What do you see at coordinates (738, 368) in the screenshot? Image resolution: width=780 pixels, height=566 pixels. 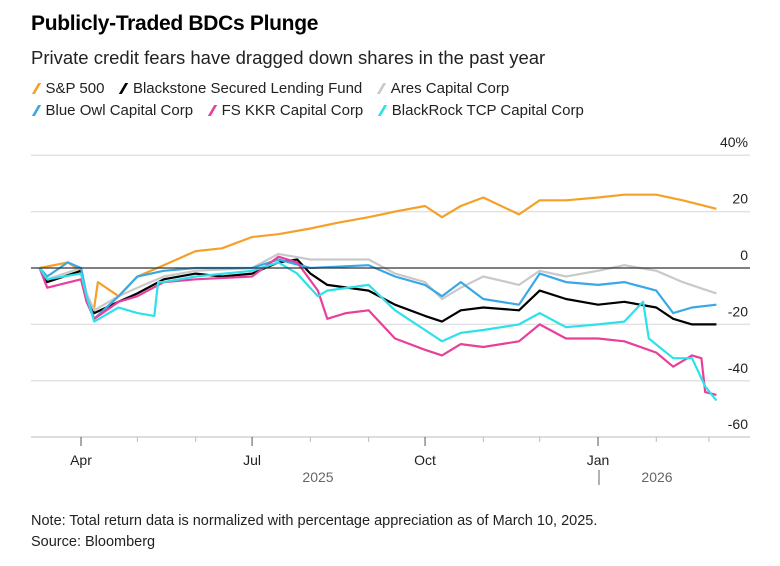 I see `y-tick-label: -40` at bounding box center [738, 368].